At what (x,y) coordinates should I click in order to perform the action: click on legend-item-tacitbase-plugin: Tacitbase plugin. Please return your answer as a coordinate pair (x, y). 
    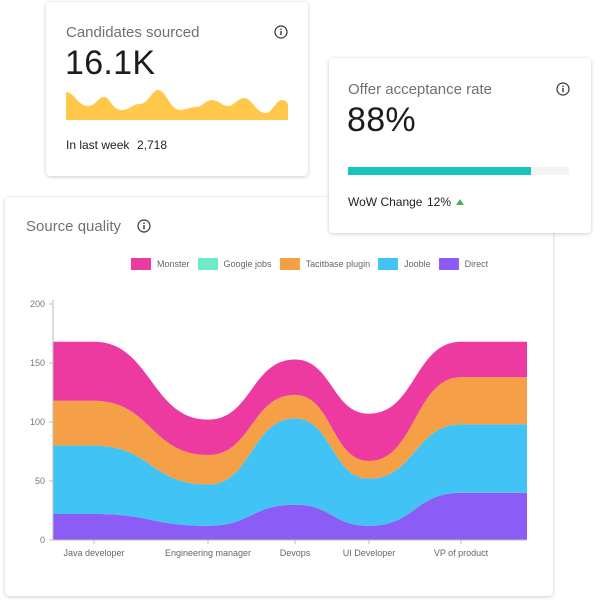
    Looking at the image, I should click on (325, 264).